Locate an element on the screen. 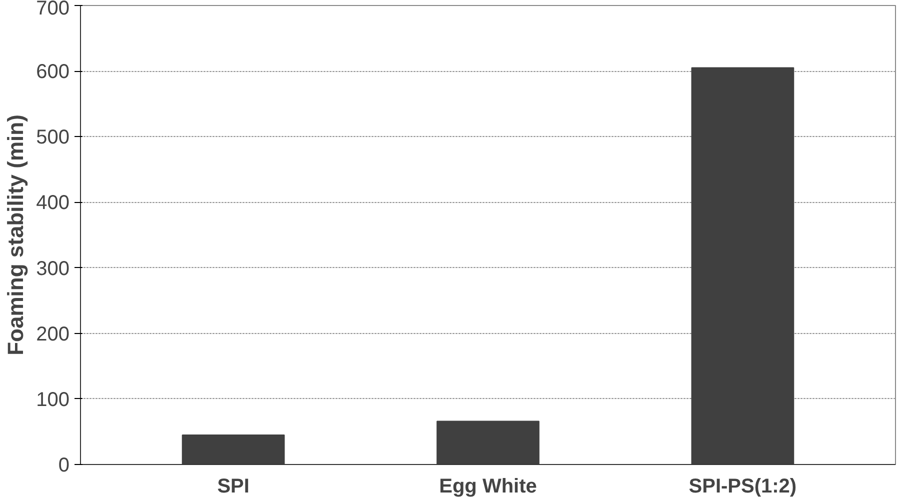  y-axis-title: Foaming stability (min) is located at coordinates (15, 235).